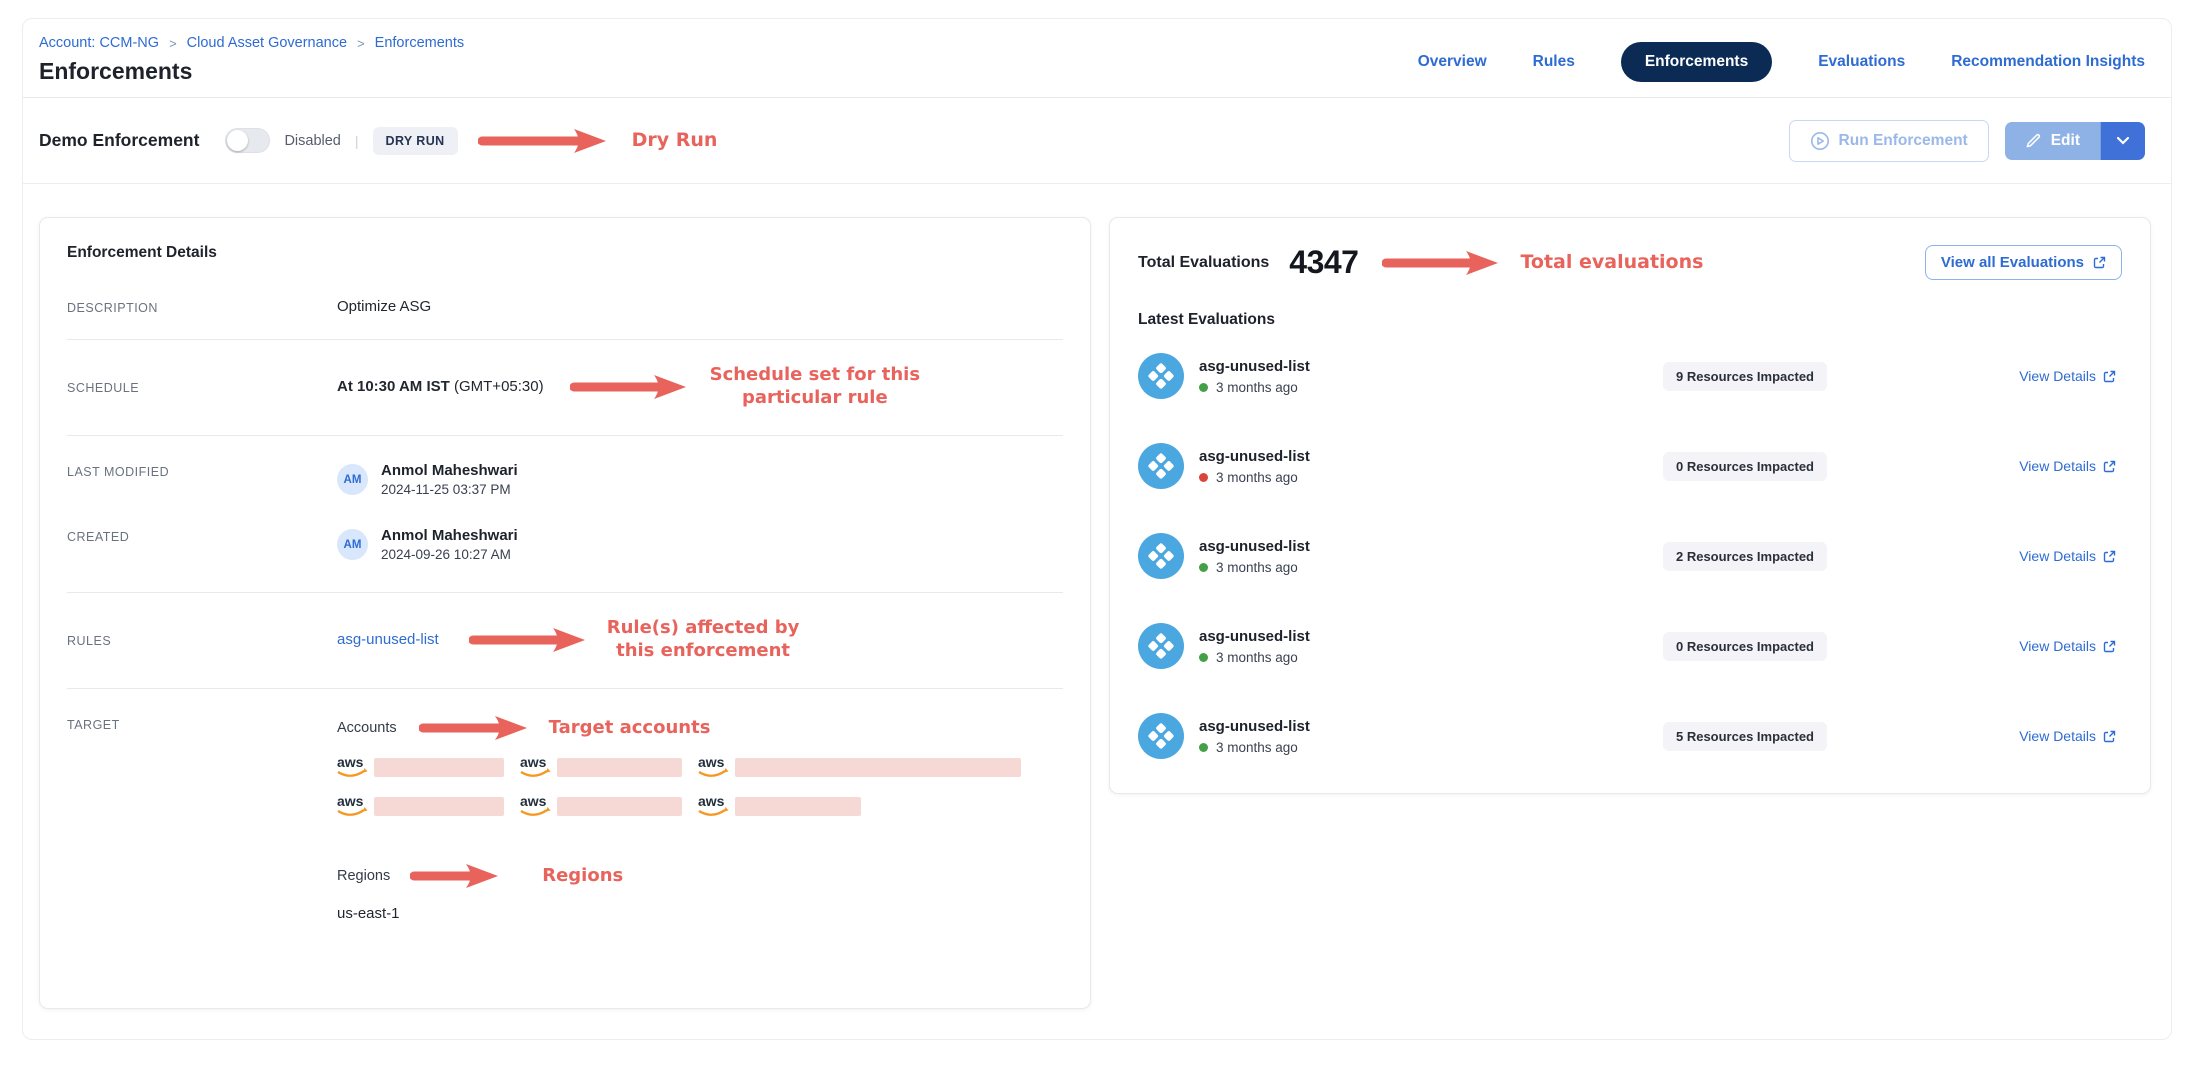 The height and width of the screenshot is (1082, 2194). What do you see at coordinates (449, 535) in the screenshot?
I see `created-name: Anmol Maheshwari` at bounding box center [449, 535].